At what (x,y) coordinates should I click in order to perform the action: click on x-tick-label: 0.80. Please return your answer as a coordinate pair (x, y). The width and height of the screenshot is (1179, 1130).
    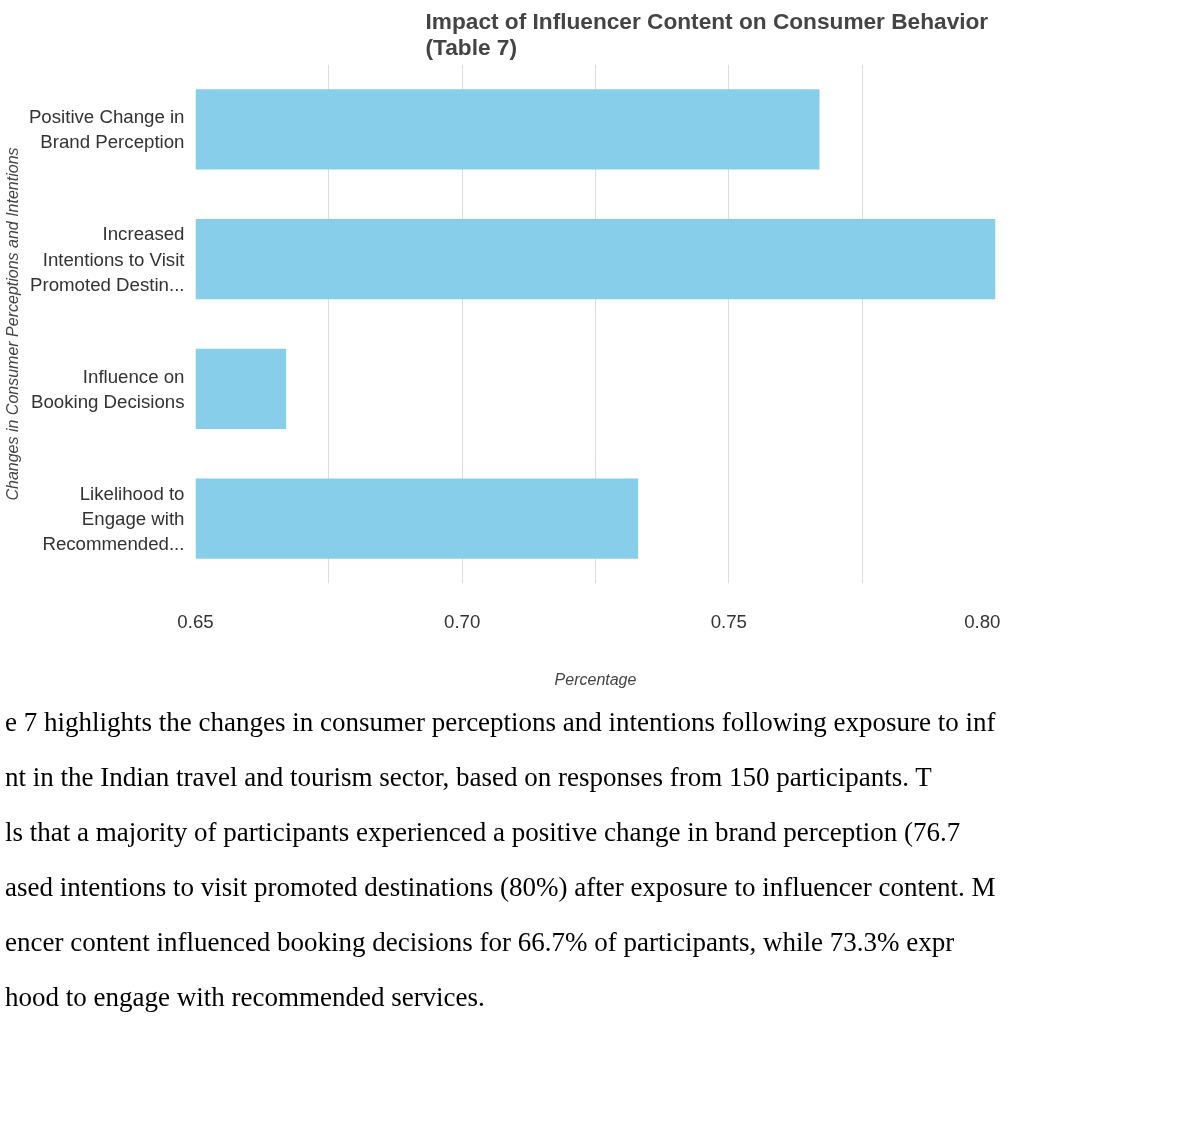
    Looking at the image, I should click on (982, 621).